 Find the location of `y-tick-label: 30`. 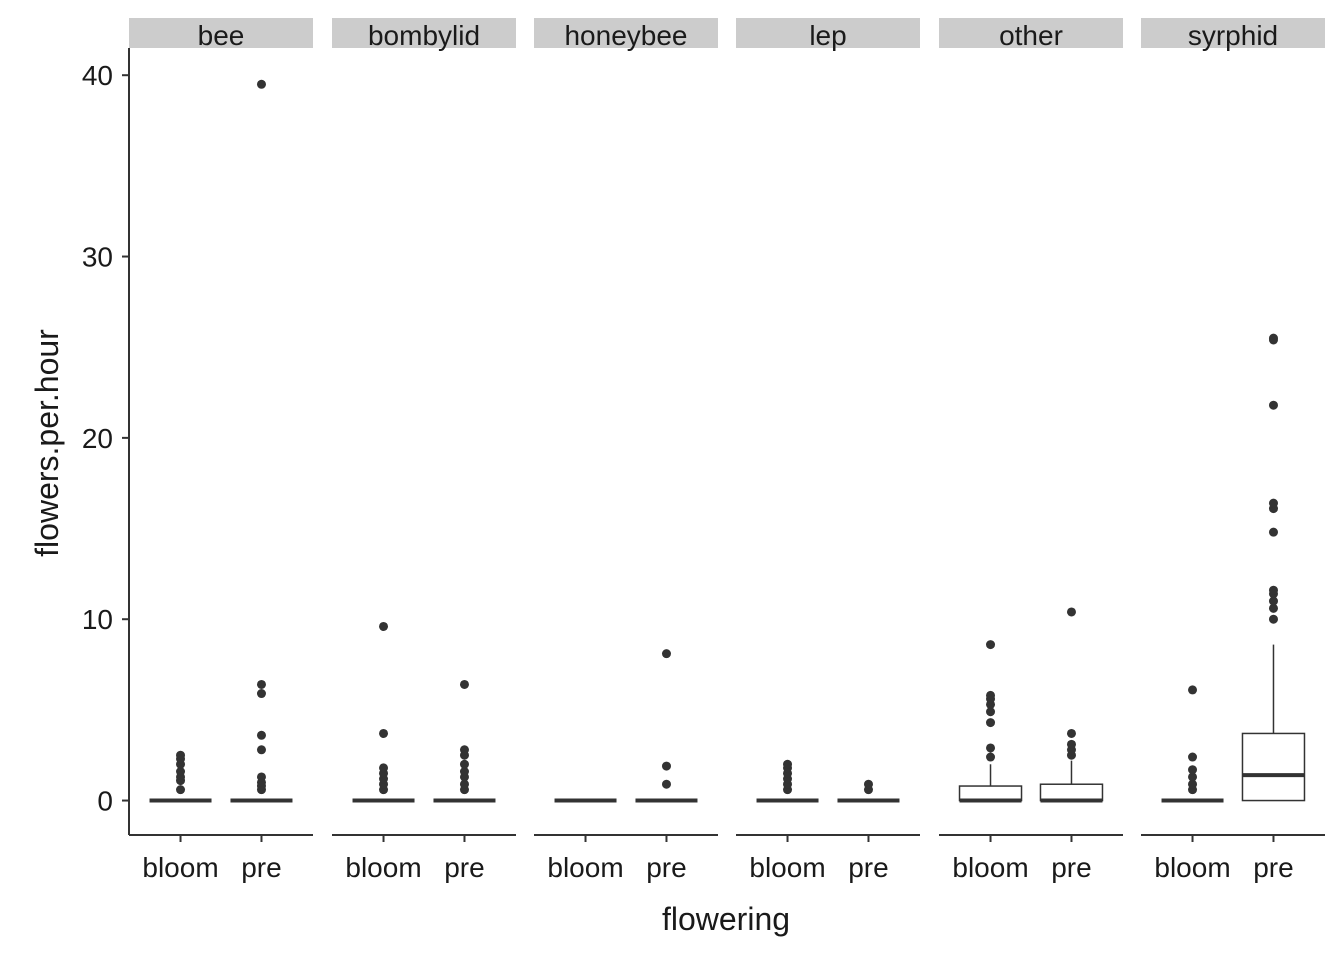

y-tick-label: 30 is located at coordinates (97, 257).